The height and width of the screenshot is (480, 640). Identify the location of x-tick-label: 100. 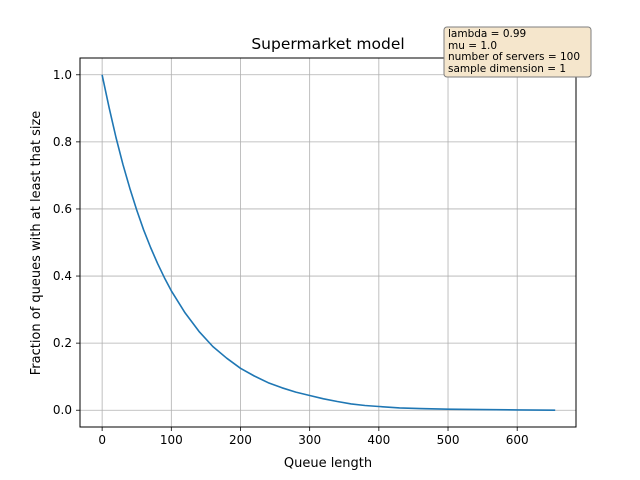
(171, 440).